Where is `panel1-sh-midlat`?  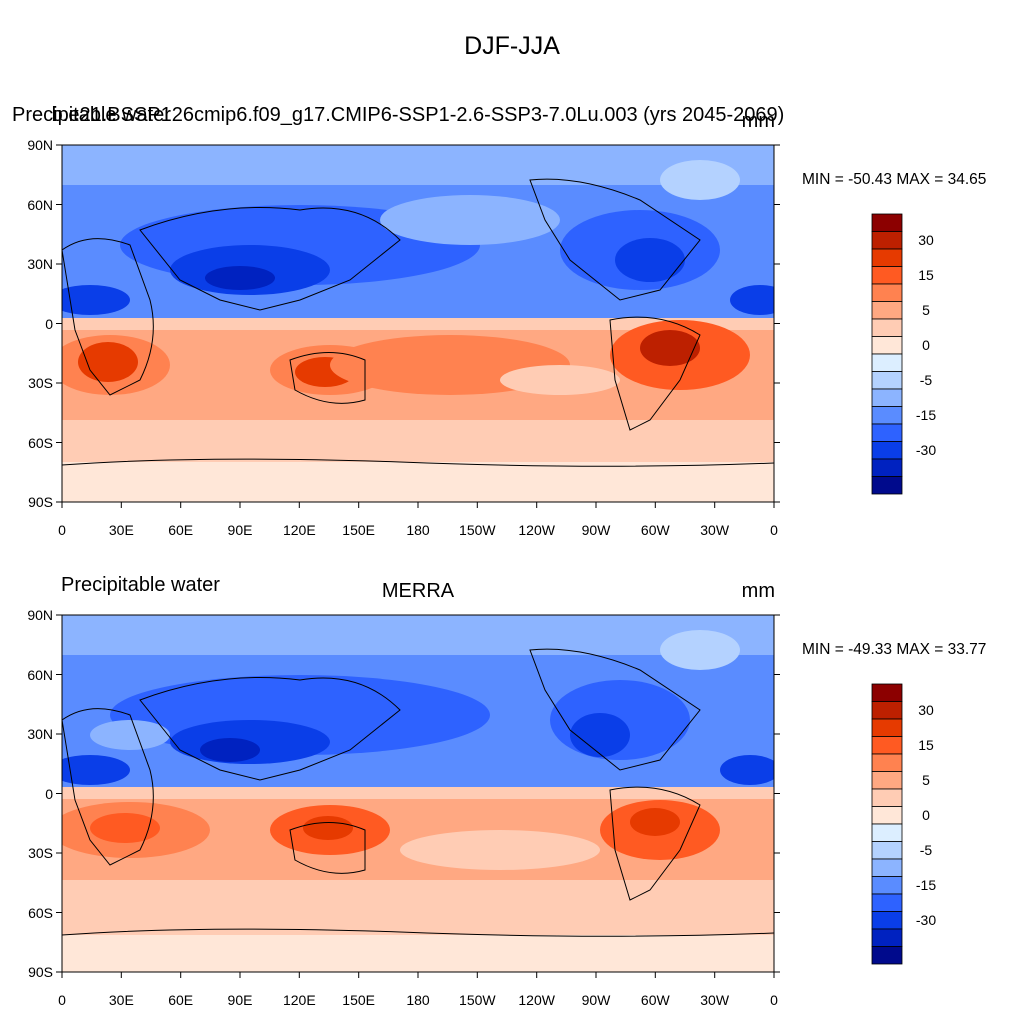 panel1-sh-midlat is located at coordinates (418, 445).